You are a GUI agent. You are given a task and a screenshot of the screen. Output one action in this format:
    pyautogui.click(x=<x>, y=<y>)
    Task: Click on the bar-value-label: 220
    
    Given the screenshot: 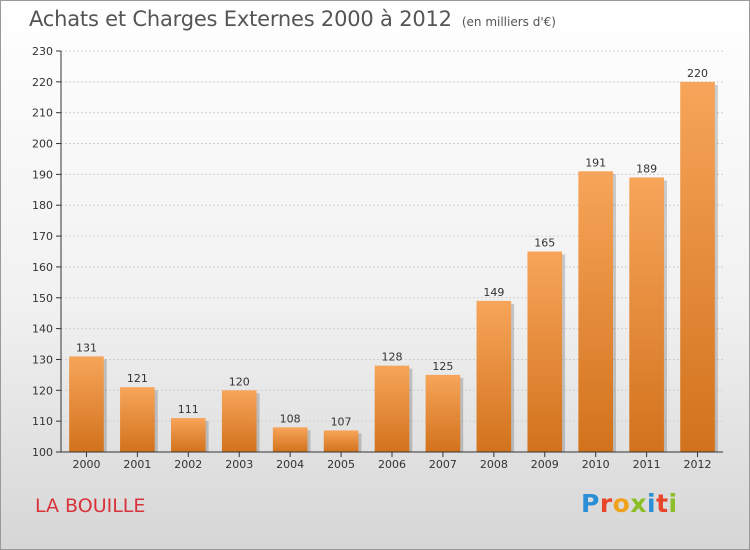 What is the action you would take?
    pyautogui.click(x=697, y=73)
    